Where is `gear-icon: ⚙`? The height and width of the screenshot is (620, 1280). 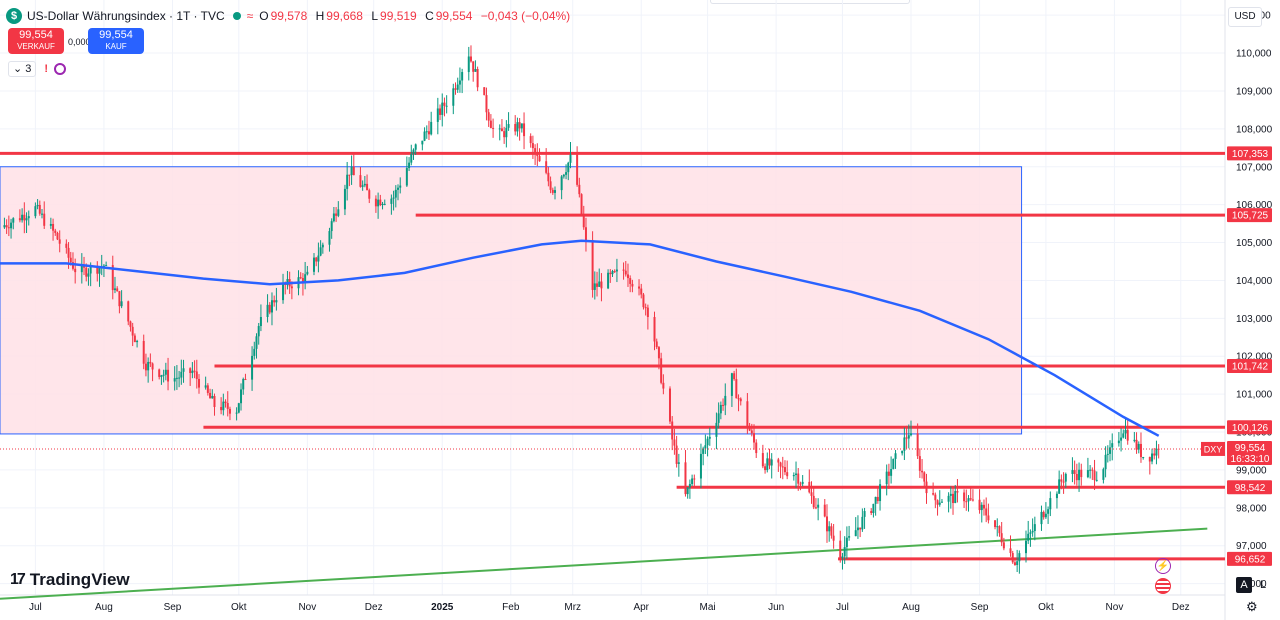 gear-icon: ⚙ is located at coordinates (1252, 606).